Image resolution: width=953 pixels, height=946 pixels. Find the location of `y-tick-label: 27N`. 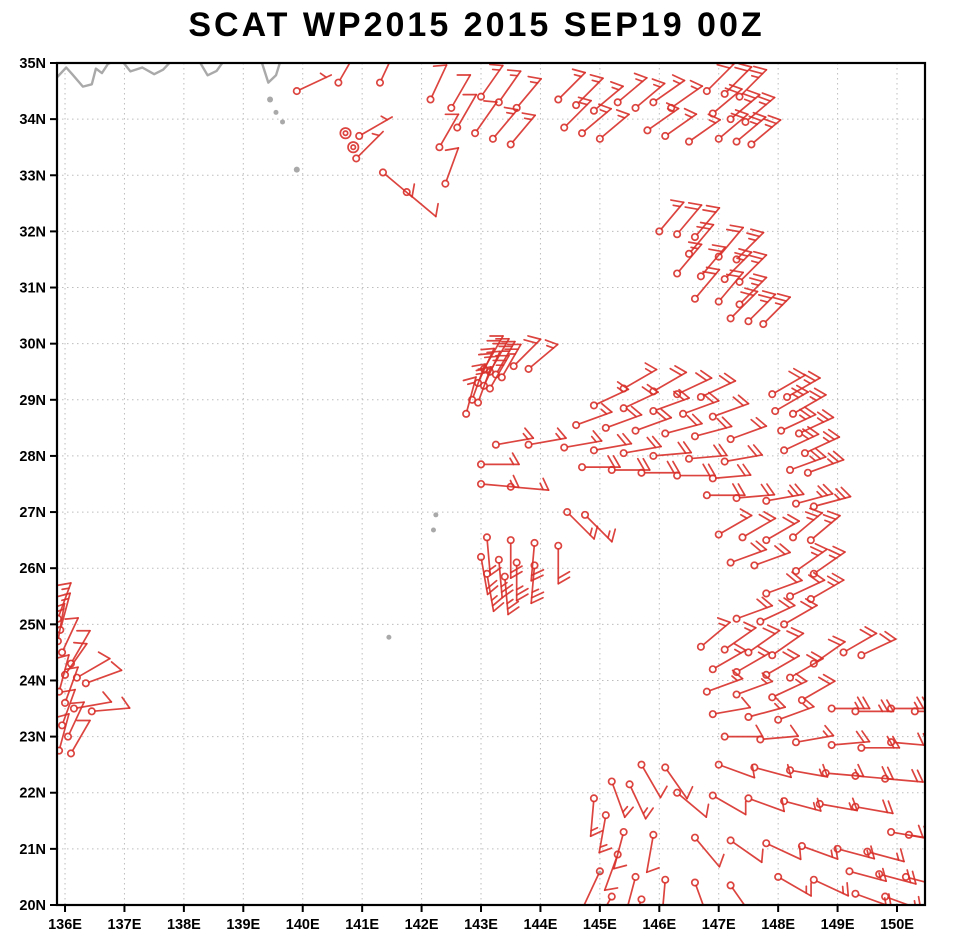

y-tick-label: 27N is located at coordinates (32, 513).